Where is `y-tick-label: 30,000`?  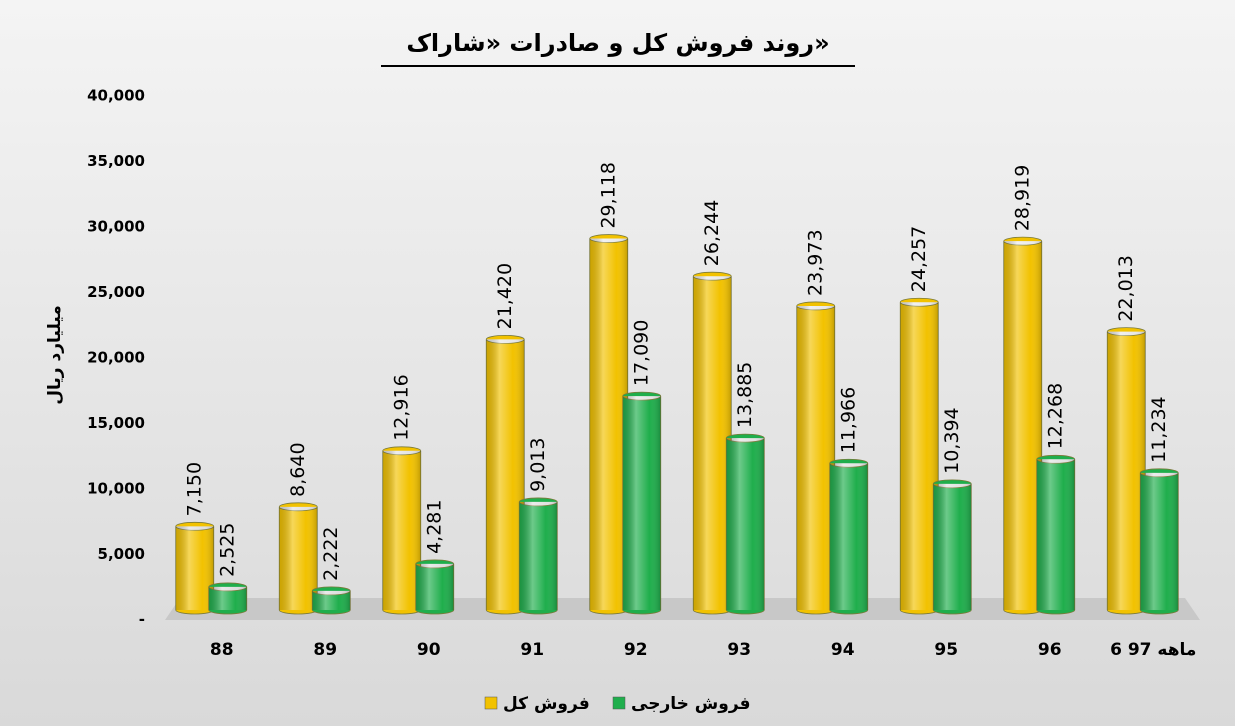
y-tick-label: 30,000 is located at coordinates (116, 227).